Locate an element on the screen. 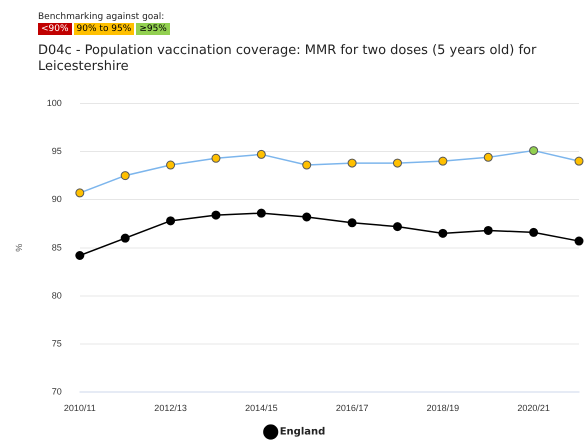 Image resolution: width=584 pixels, height=447 pixels. y-tick-label: 70 is located at coordinates (57, 391).